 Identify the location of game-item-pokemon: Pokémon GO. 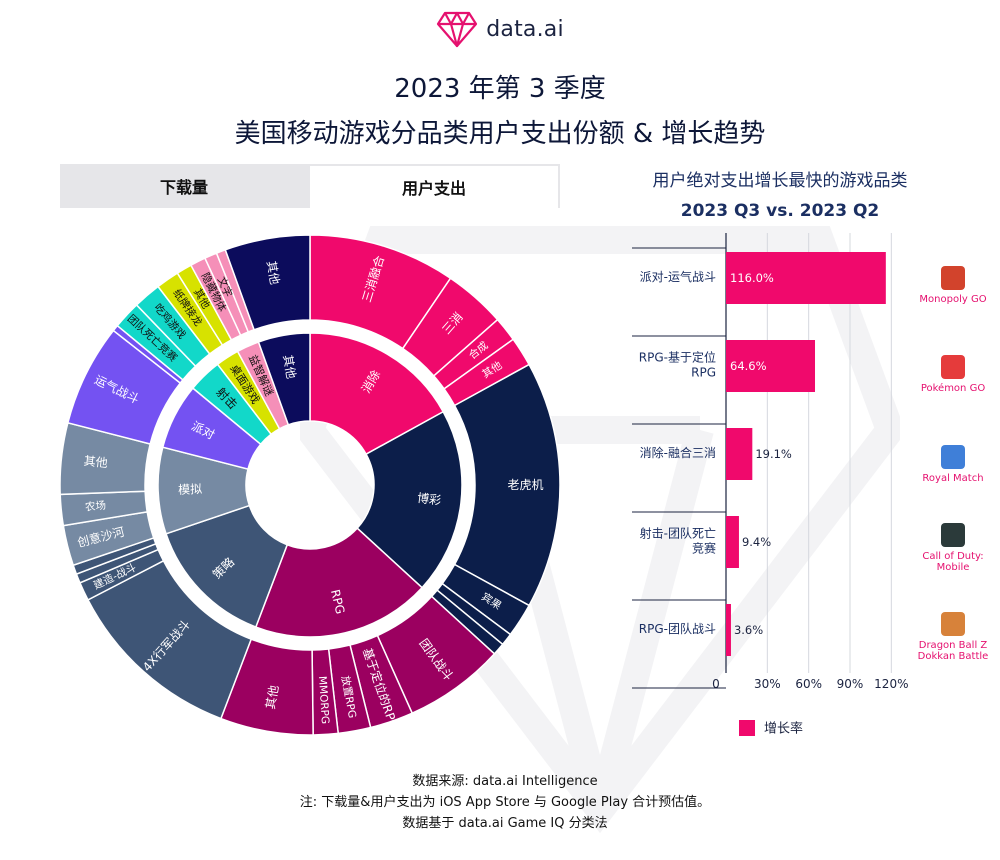
(953, 374).